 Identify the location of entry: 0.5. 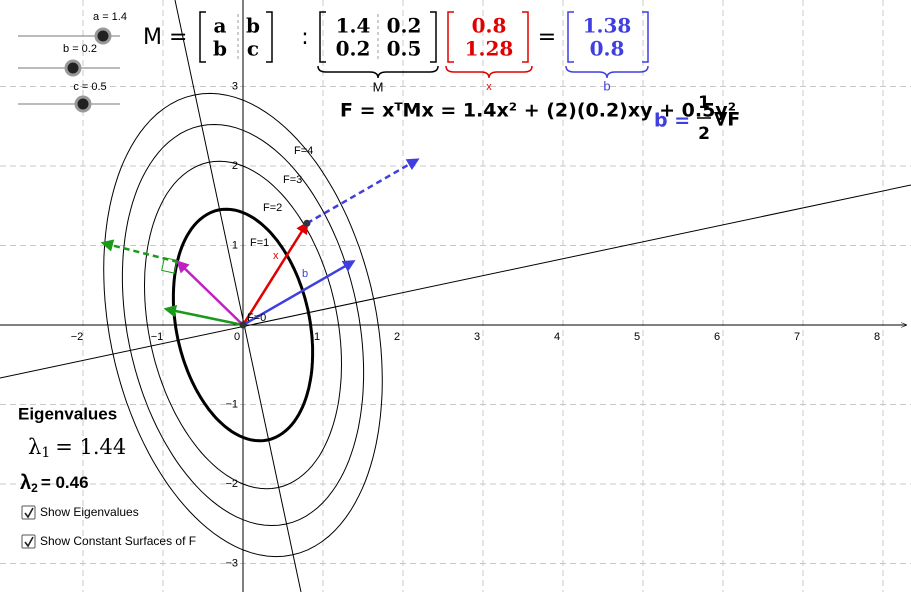
(404, 49).